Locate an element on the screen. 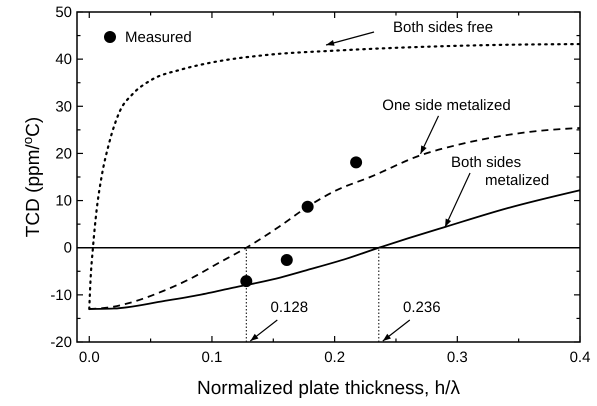 The height and width of the screenshot is (406, 597). y-tick-label: 20 is located at coordinates (63, 153).